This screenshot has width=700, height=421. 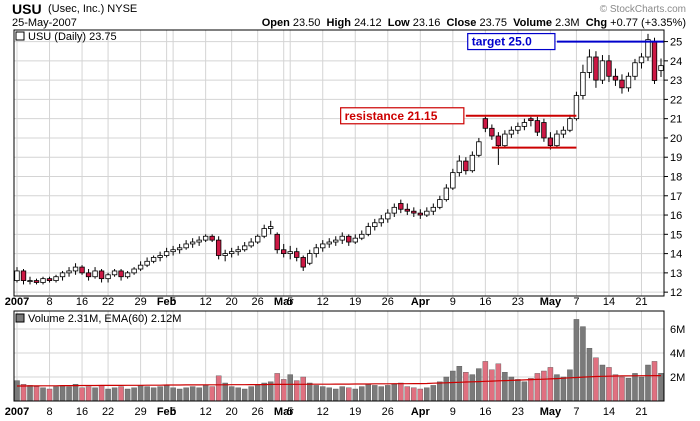 I want to click on date-tick-label: 7, so click(x=576, y=302).